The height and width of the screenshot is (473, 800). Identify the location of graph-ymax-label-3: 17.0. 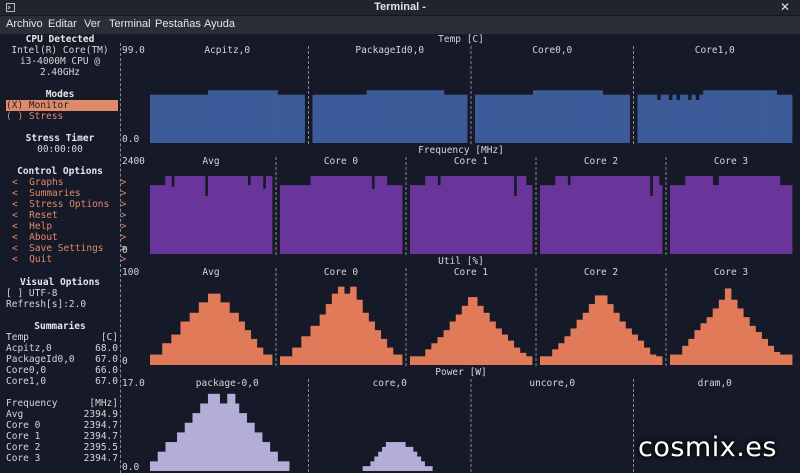
(133, 383).